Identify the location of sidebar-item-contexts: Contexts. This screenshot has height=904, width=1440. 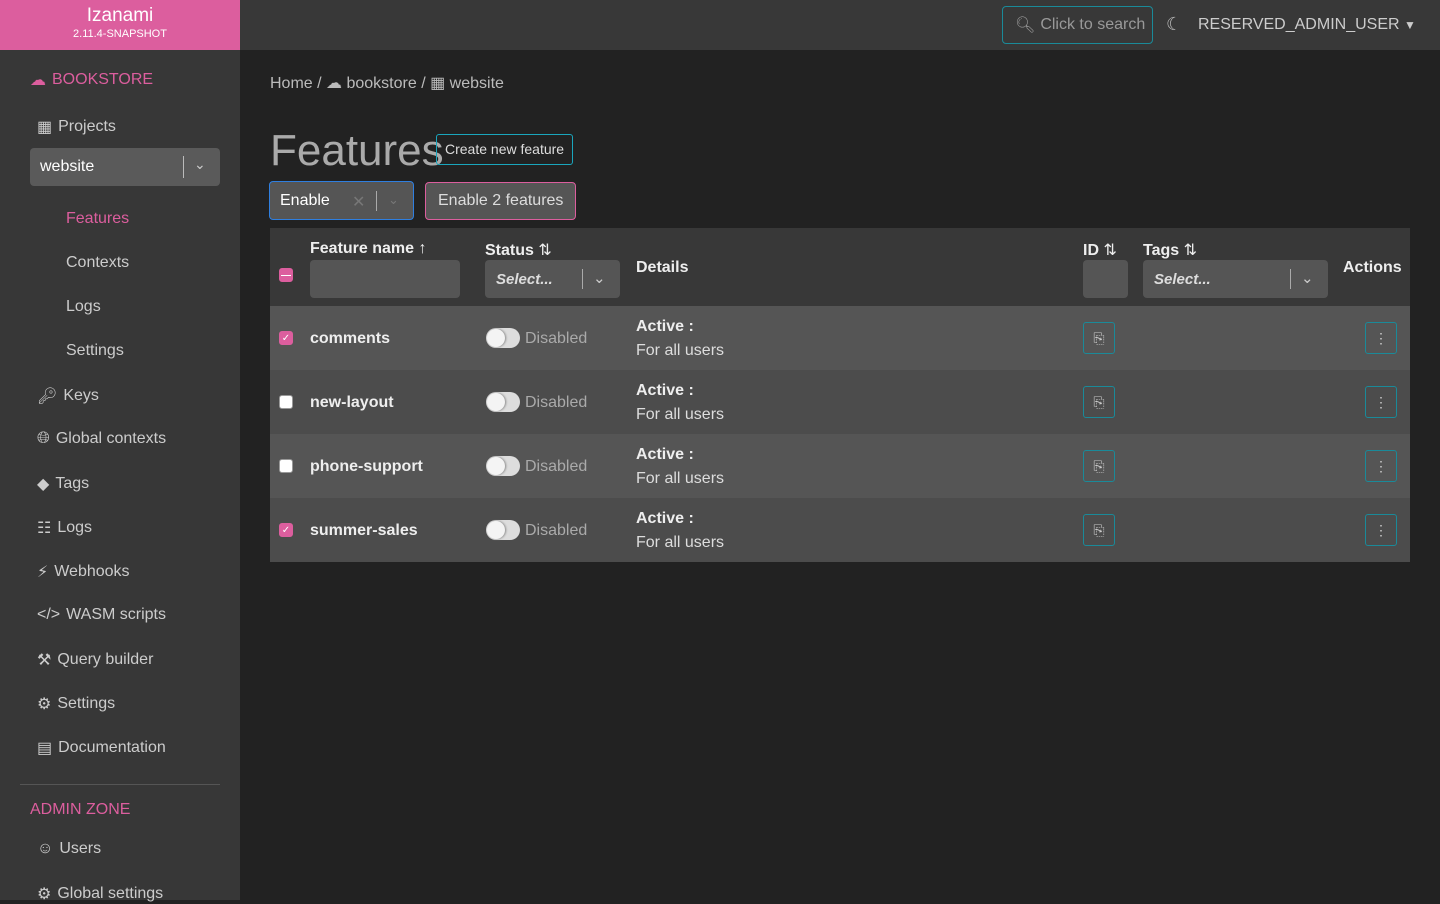
(98, 262).